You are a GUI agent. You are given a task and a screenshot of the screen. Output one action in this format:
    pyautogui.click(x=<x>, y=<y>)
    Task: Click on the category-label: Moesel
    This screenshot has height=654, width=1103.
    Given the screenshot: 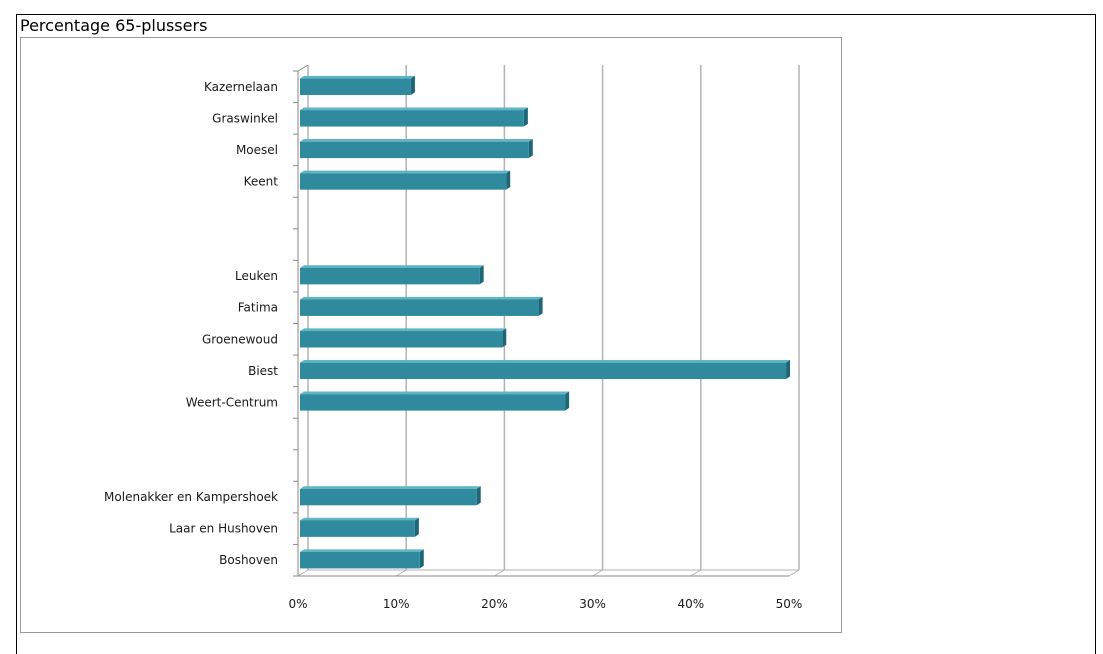 What is the action you would take?
    pyautogui.click(x=257, y=150)
    